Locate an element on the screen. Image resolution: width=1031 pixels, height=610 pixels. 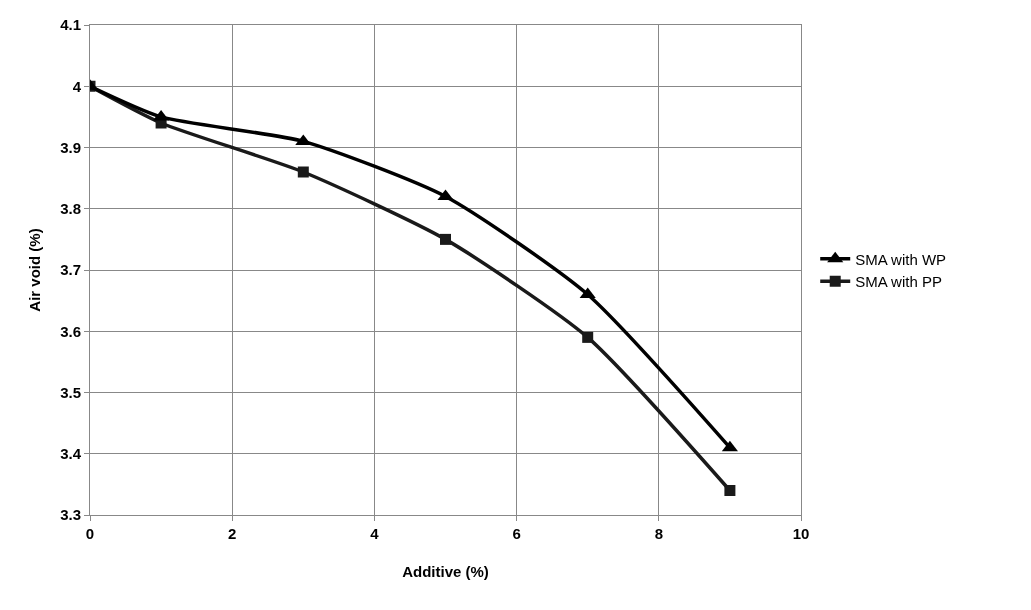
x-tick-label: 0 is located at coordinates (90, 533).